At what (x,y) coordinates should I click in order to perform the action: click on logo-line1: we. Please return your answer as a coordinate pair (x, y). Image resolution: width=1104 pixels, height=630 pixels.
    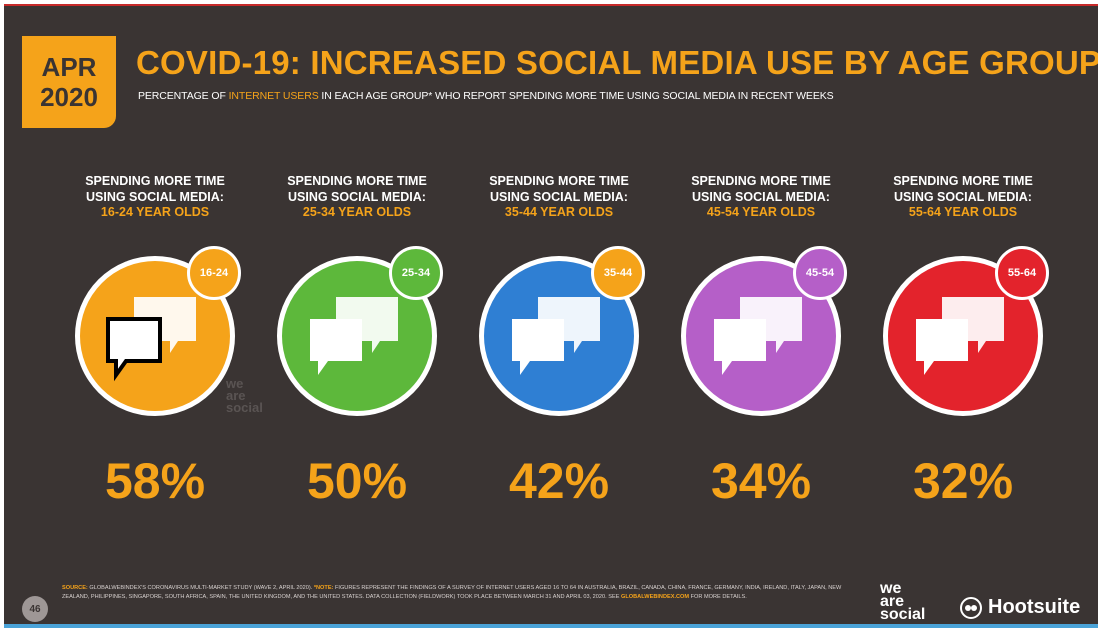
    Looking at the image, I should click on (891, 588).